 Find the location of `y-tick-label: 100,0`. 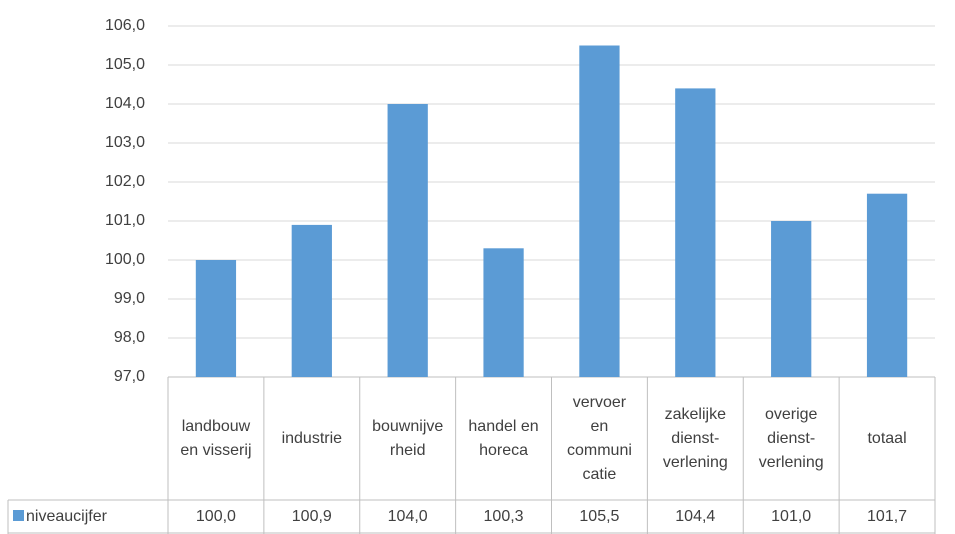

y-tick-label: 100,0 is located at coordinates (125, 259).